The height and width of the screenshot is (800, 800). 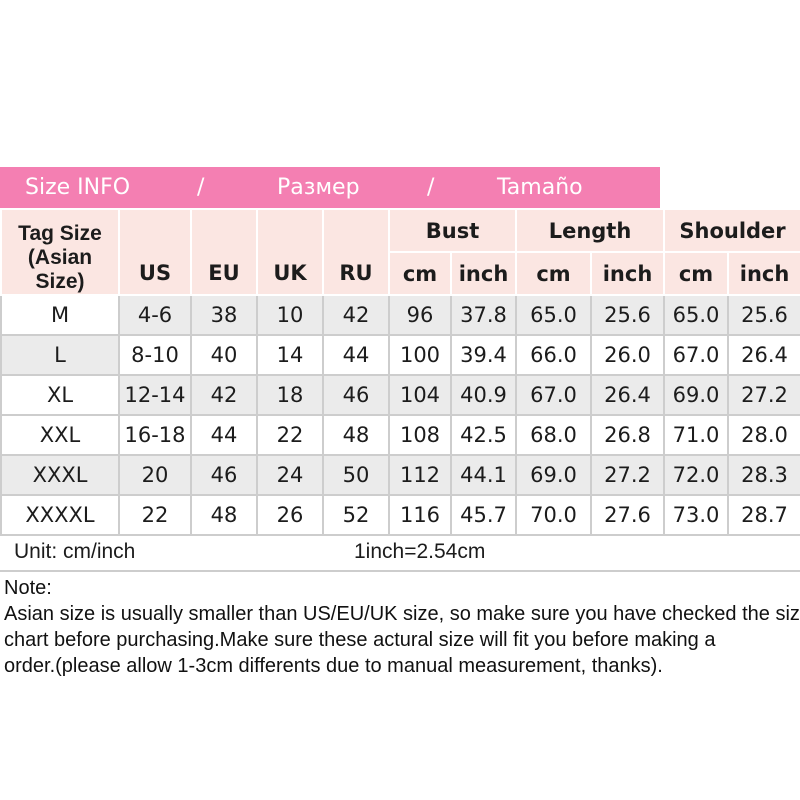 I want to click on size-value-cell: 73.0, so click(x=696, y=515).